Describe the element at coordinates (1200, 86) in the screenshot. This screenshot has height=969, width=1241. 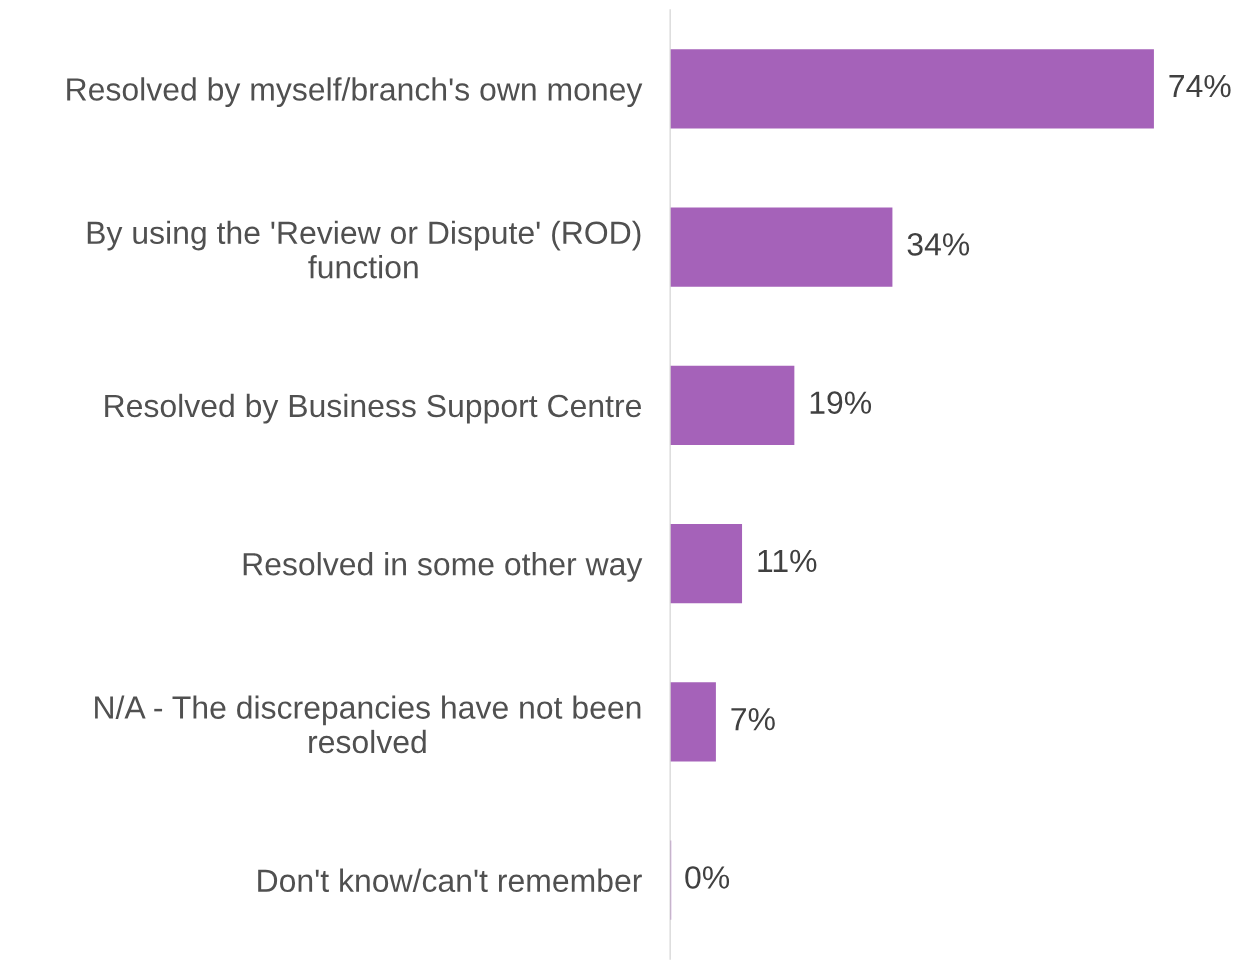
I see `data-label: 74%` at that location.